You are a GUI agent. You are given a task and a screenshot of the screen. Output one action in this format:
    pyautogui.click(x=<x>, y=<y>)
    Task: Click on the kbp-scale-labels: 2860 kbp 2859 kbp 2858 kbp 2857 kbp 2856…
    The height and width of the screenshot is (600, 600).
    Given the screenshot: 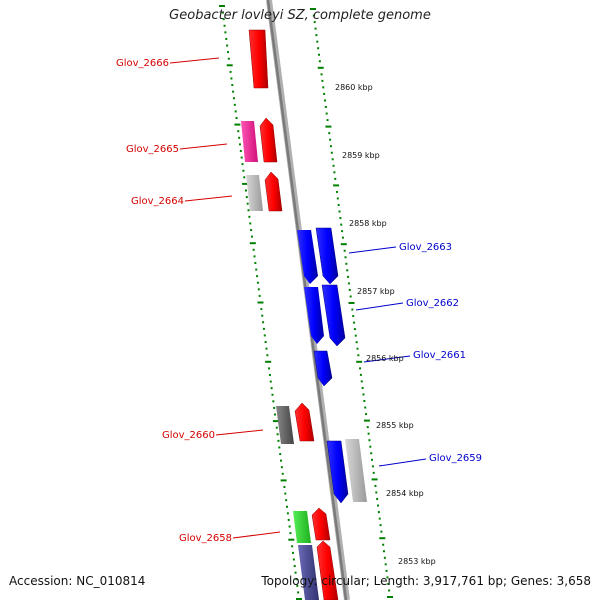 What is the action you would take?
    pyautogui.click(x=385, y=324)
    